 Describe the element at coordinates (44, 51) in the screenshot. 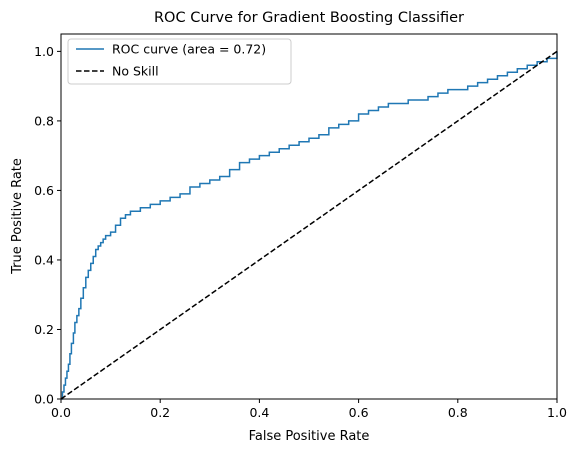

I see `y-tick-label: 1.0` at that location.